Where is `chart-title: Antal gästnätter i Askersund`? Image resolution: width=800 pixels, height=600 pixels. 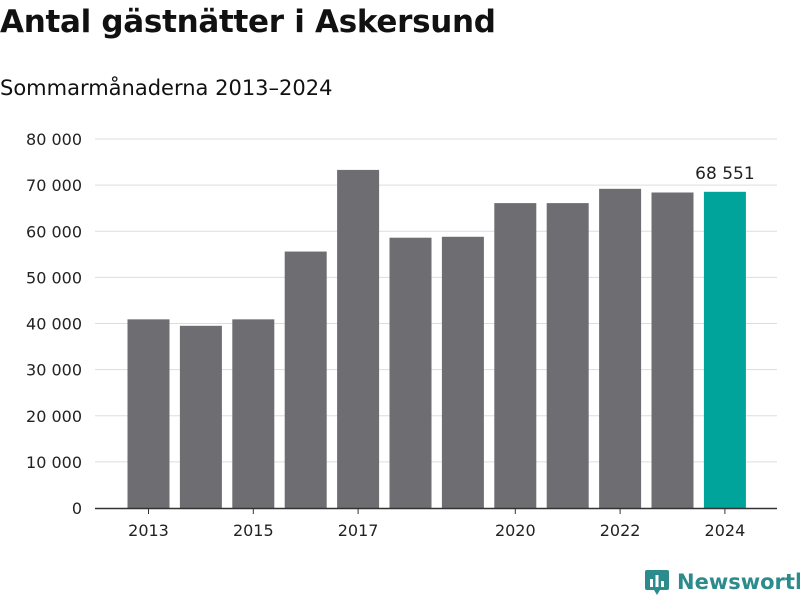
chart-title: Antal gästnätter i Askersund is located at coordinates (248, 22).